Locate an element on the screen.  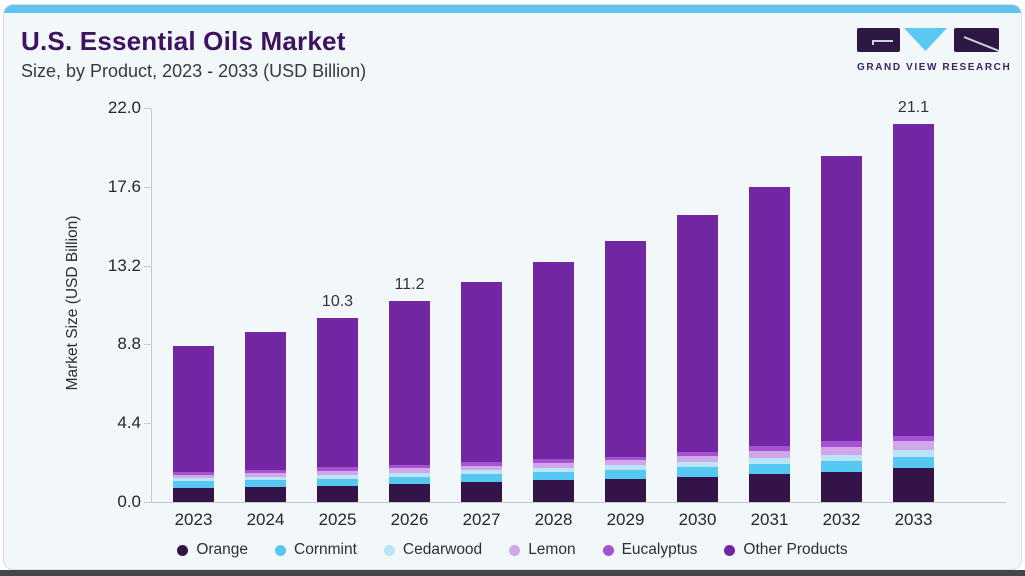
bar-segment-eucalyptus-2032 is located at coordinates (841, 444).